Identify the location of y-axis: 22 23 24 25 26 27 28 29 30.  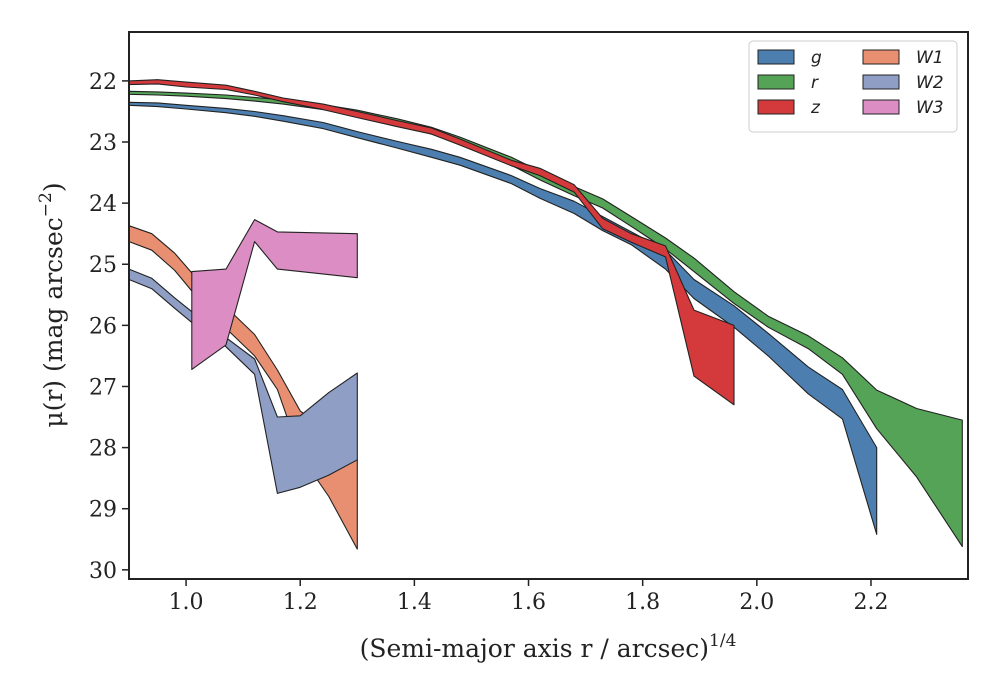
(109, 327).